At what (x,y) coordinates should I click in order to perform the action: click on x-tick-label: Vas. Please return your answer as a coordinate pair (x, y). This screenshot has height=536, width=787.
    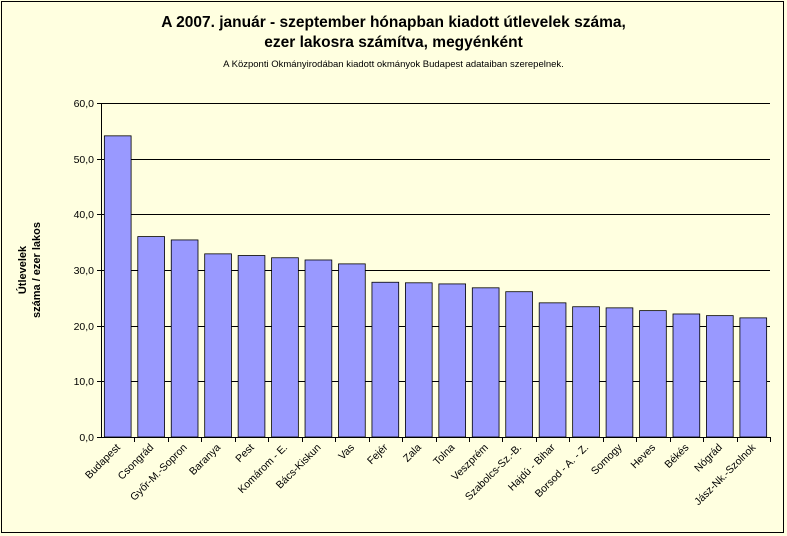
    Looking at the image, I should click on (346, 452).